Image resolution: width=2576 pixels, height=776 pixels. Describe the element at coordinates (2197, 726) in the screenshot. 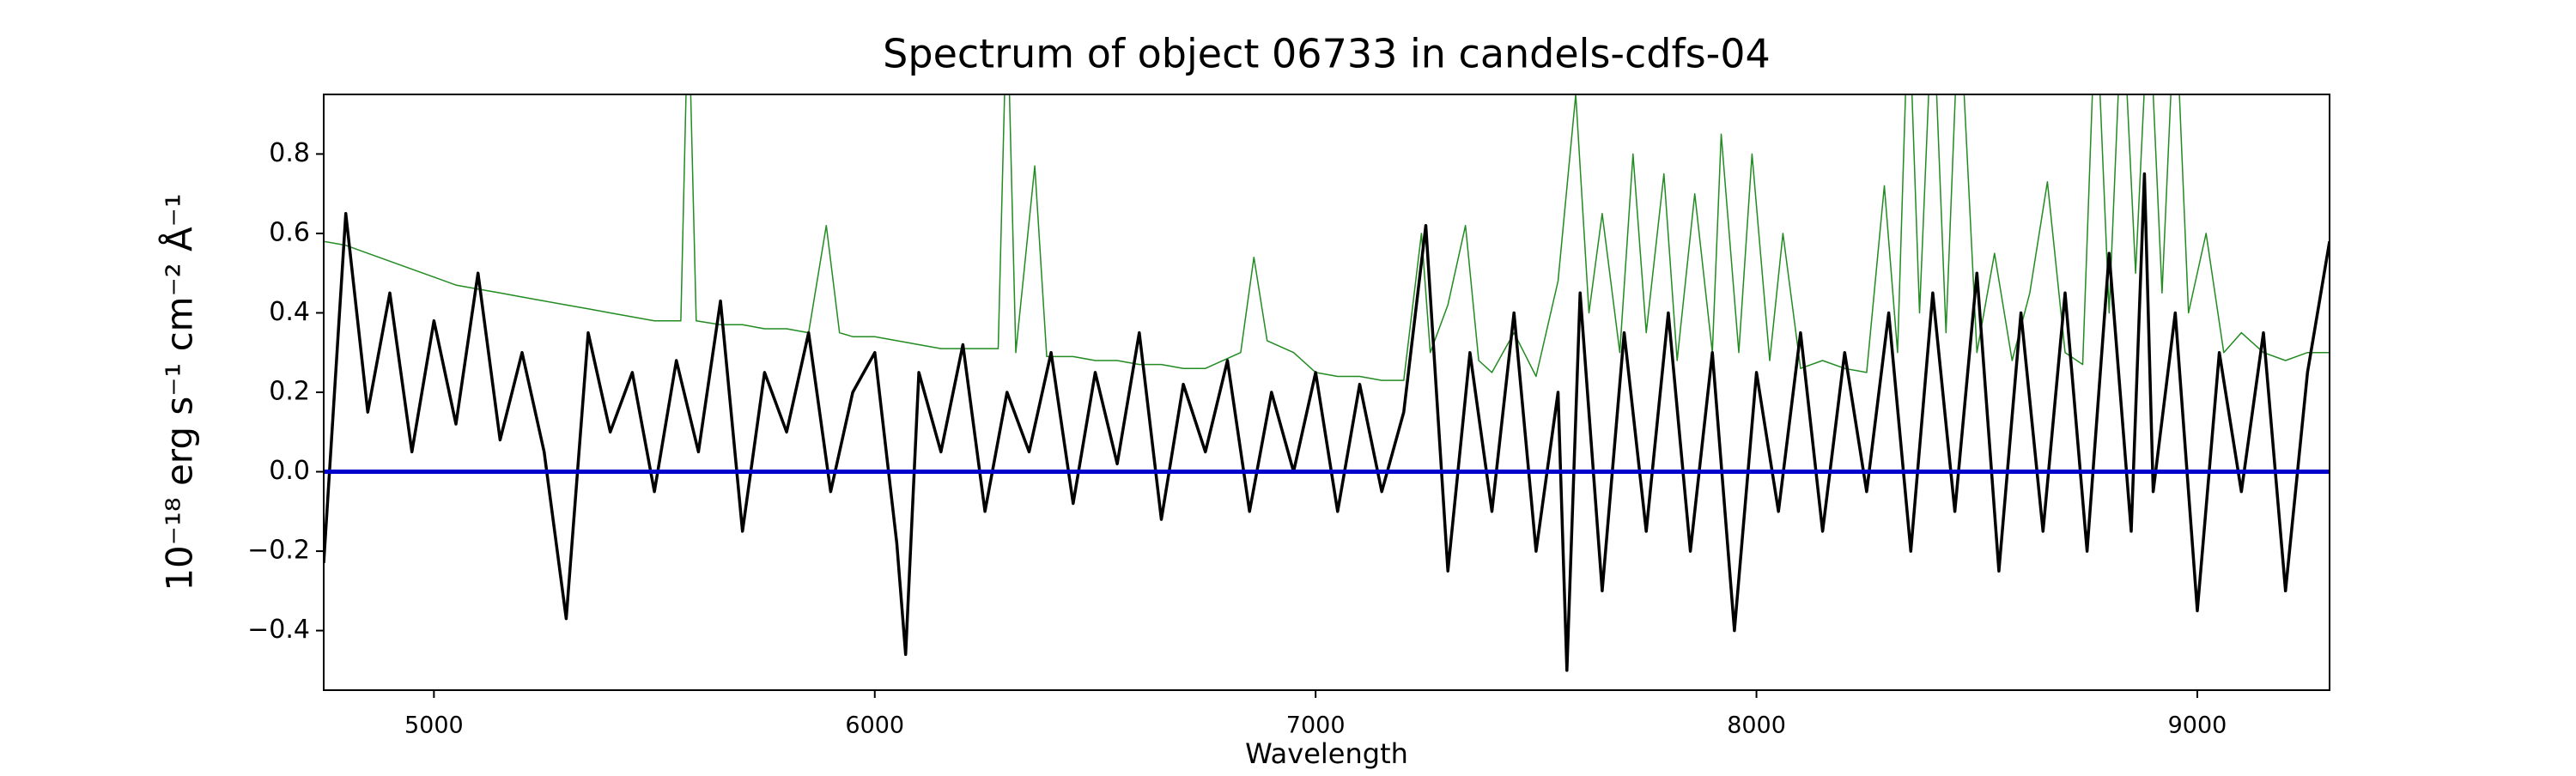

I see `x-tick-label: 9000` at that location.